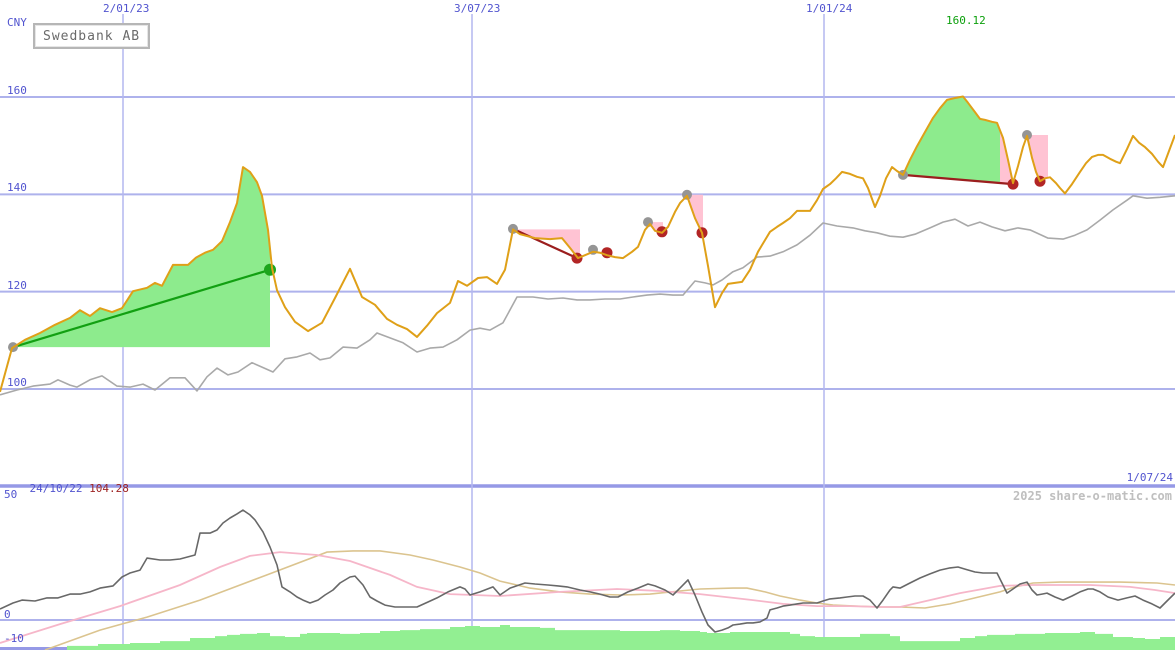 This screenshot has width=1175, height=650. I want to click on signal-line-pink, so click(587, 597).